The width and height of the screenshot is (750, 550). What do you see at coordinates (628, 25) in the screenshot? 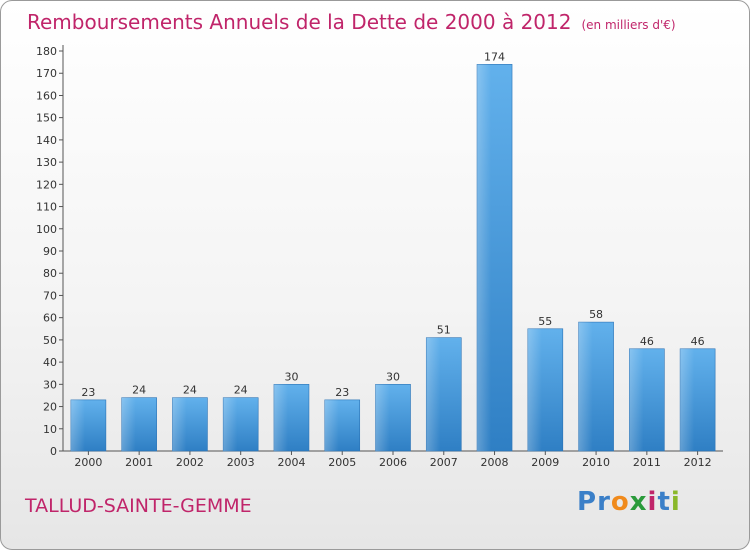
I see `unit-label: (en milliers d'€)` at bounding box center [628, 25].